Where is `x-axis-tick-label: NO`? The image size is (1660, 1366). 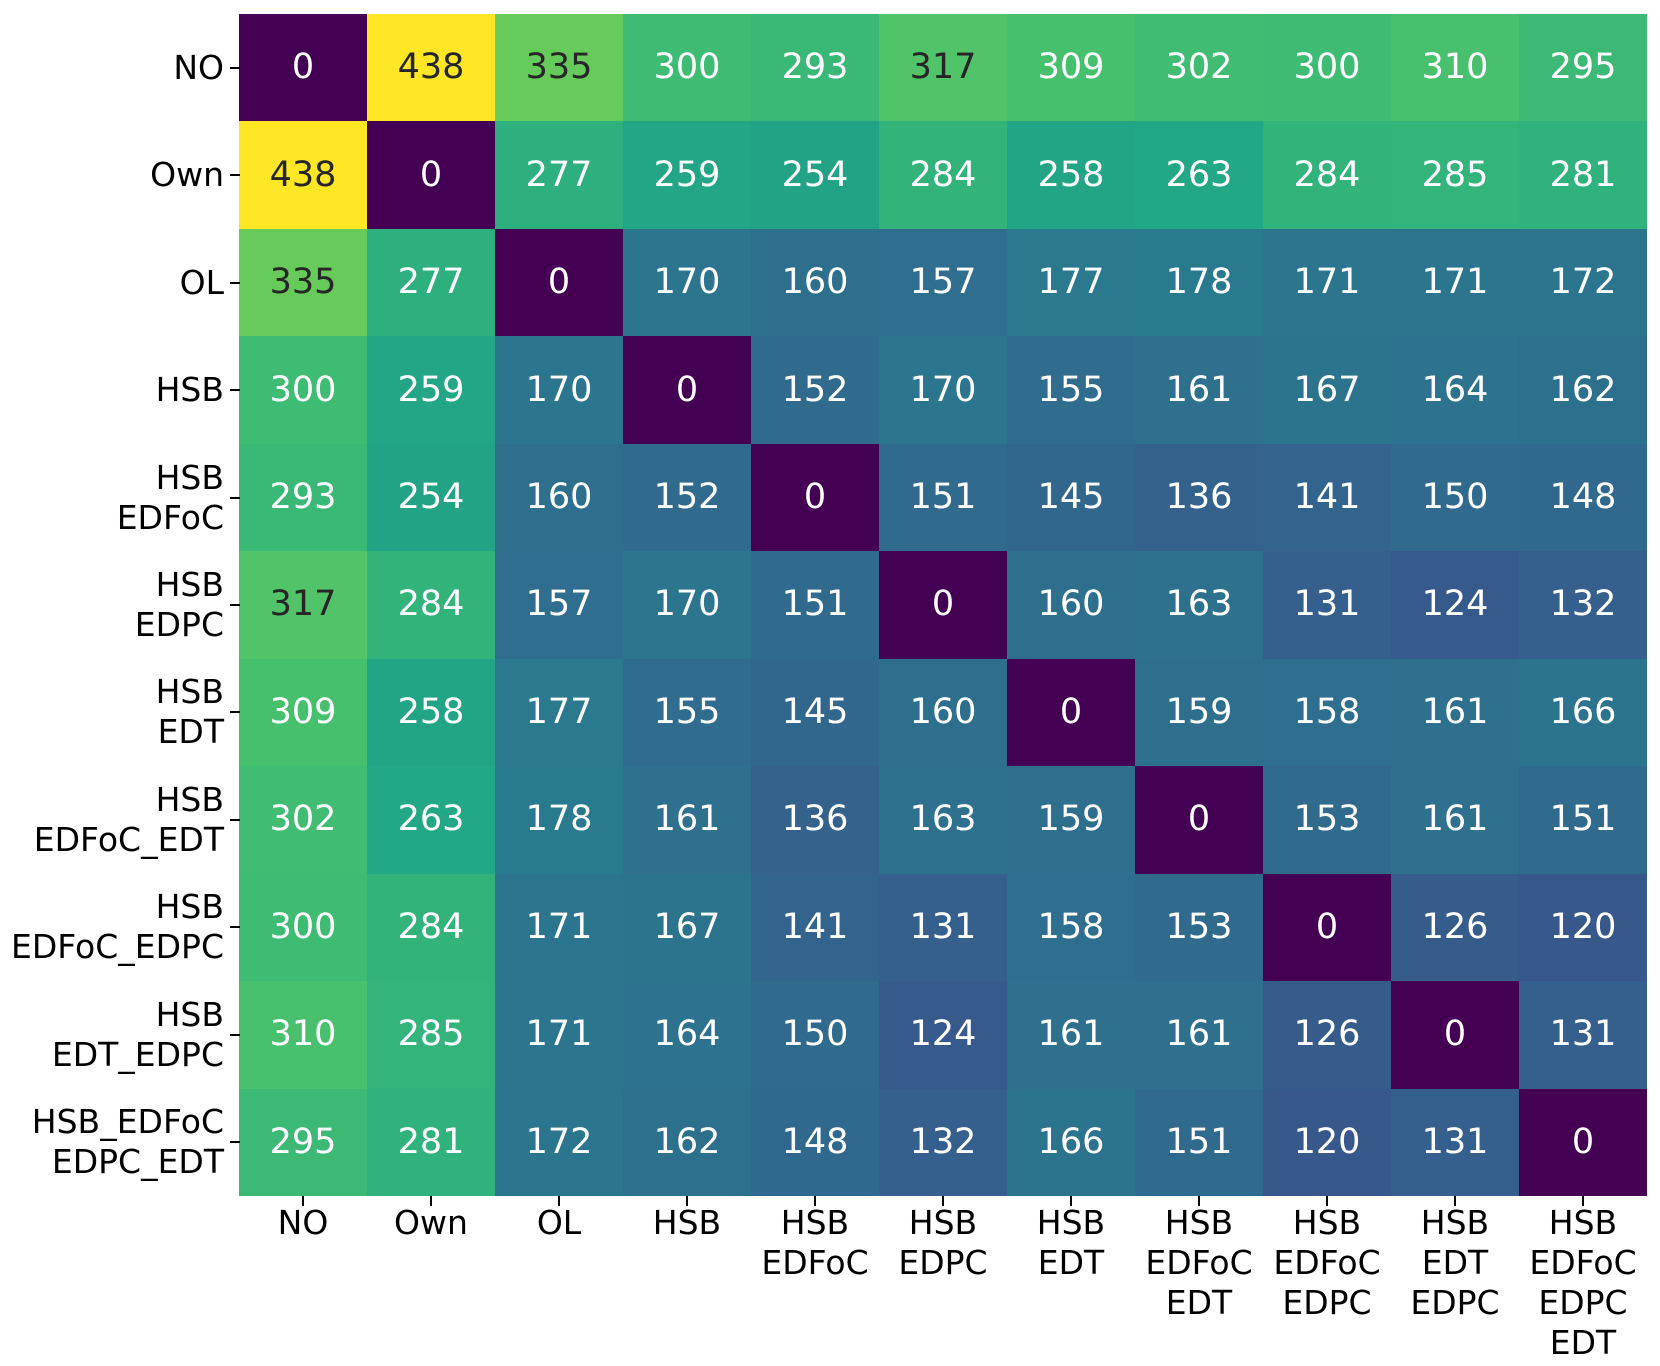
x-axis-tick-label: NO is located at coordinates (303, 1222).